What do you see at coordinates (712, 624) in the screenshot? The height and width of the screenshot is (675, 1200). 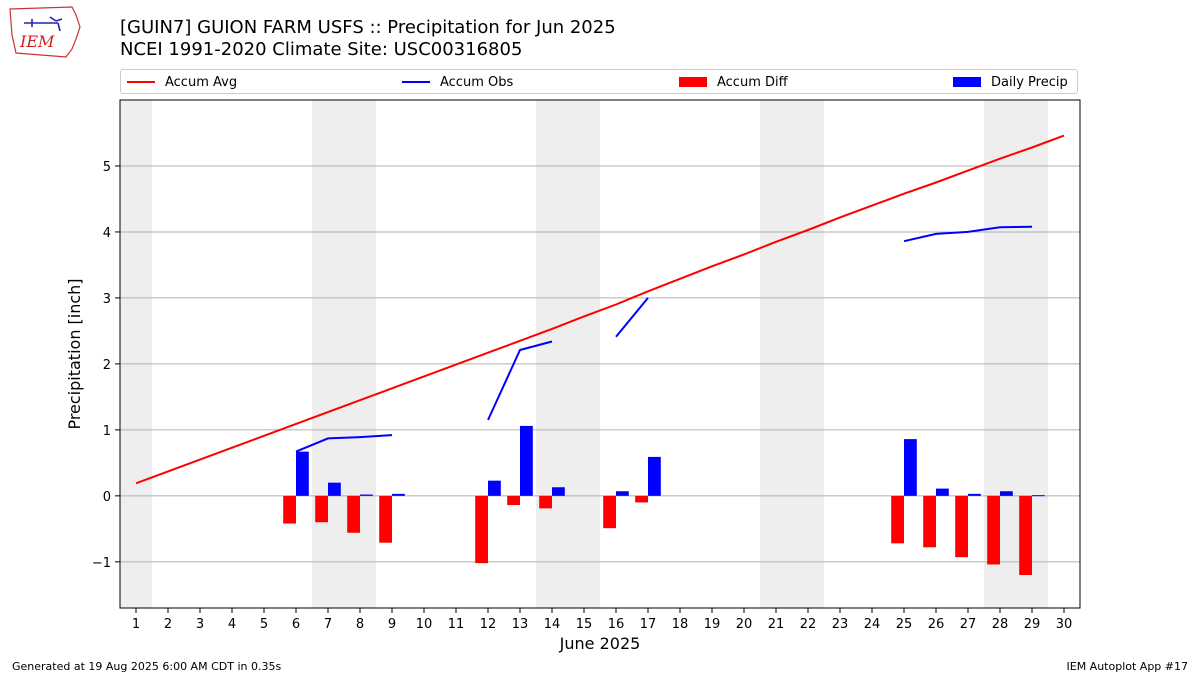 I see `x-tick-label: 19` at bounding box center [712, 624].